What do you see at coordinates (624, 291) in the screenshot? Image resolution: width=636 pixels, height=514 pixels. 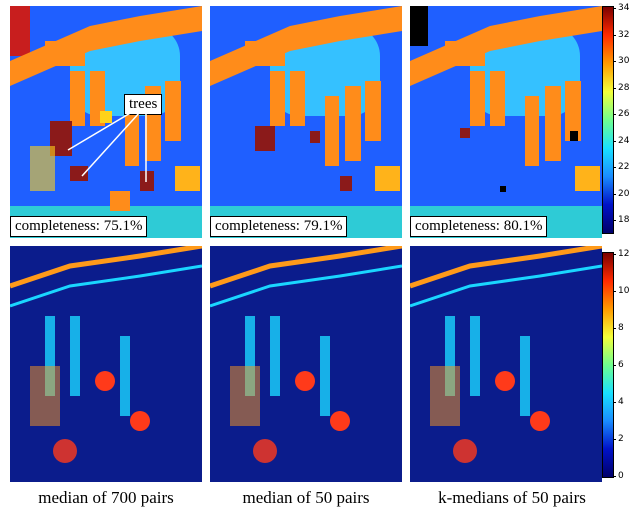 I see `colorbar-tick-label: 10` at bounding box center [624, 291].